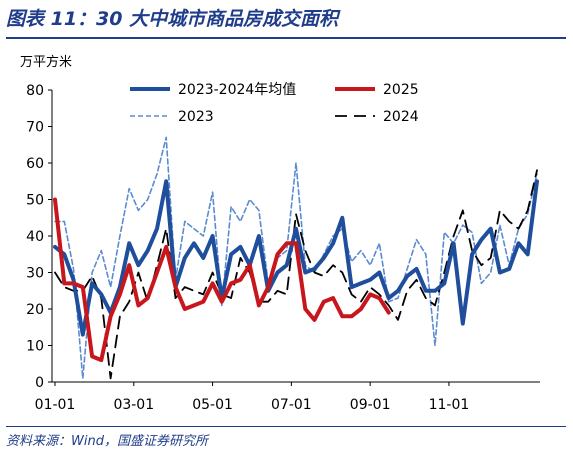 This screenshot has height=456, width=573. What do you see at coordinates (401, 117) in the screenshot?
I see `legend-label: 2024` at bounding box center [401, 117].